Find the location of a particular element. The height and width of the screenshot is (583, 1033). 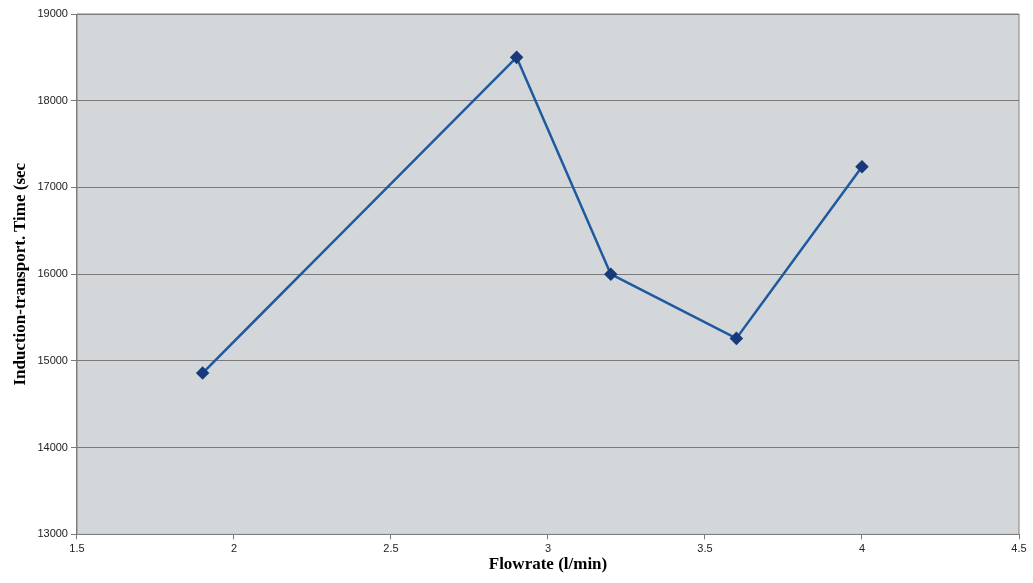

x-tick-label: 3.5 is located at coordinates (705, 548).